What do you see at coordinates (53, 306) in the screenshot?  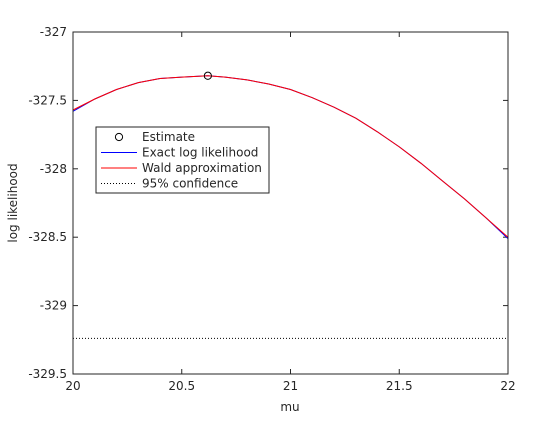 I see `y-tick-label: -329` at bounding box center [53, 306].